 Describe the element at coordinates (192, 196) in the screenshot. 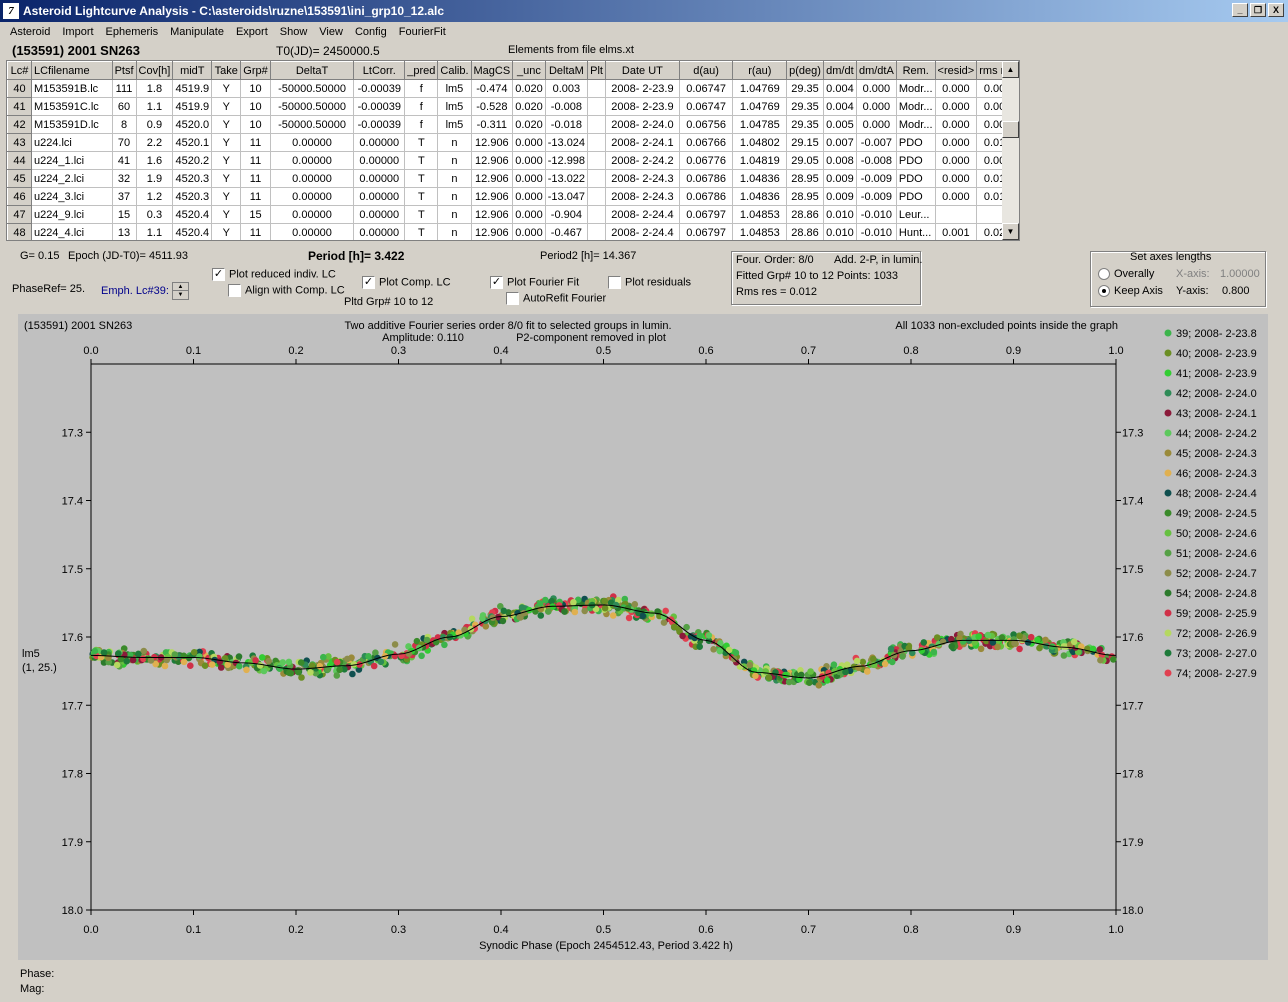

I see `table-cell: 4520.3` at that location.